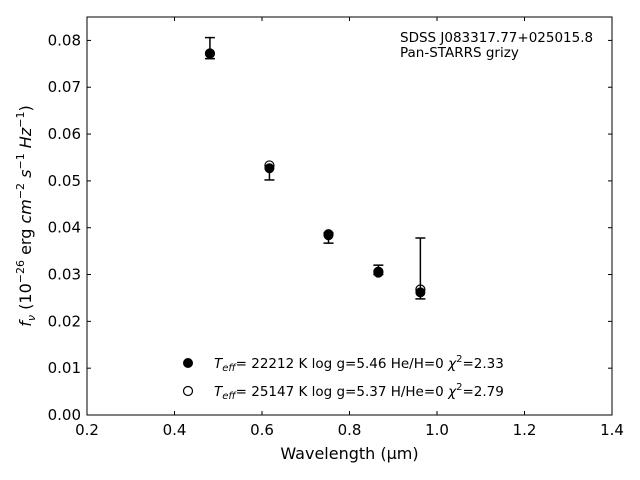 This screenshot has height=480, width=640. What do you see at coordinates (359, 364) in the screenshot?
I see `legend-label-1: Teff= 22212 K log g=5.46 He/H=0 χ2=2.33` at bounding box center [359, 364].